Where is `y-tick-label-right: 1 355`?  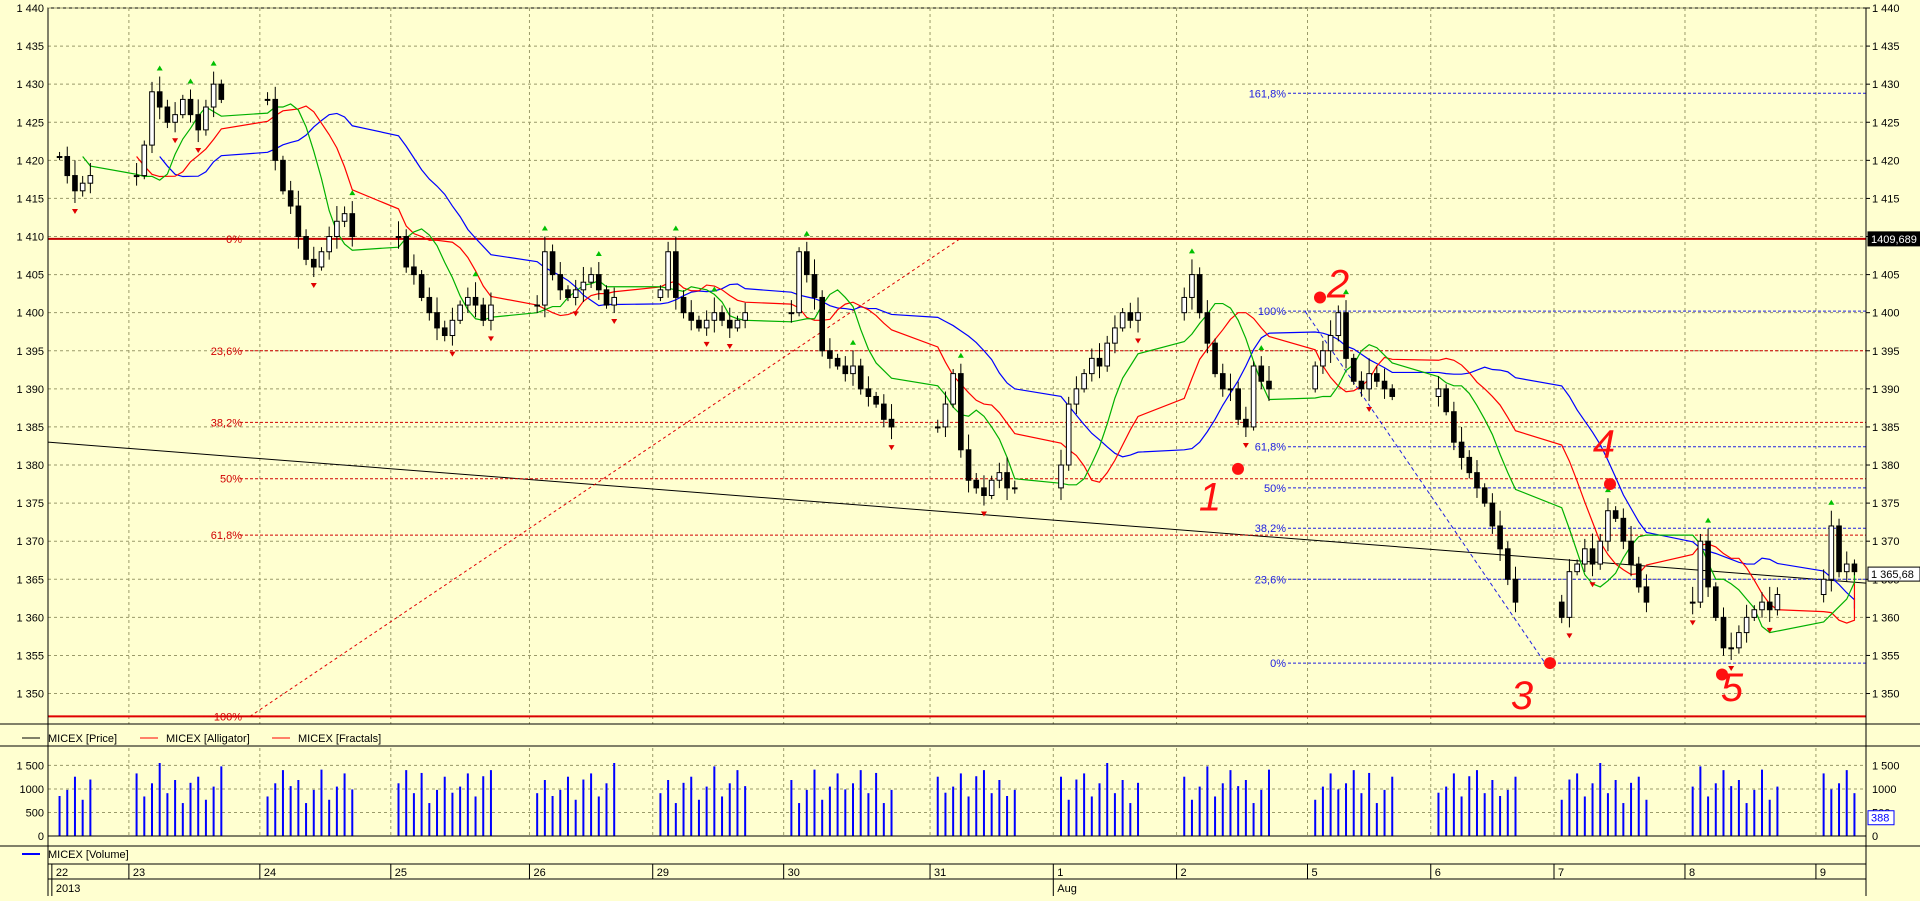 y-tick-label-right: 1 355 is located at coordinates (1886, 656).